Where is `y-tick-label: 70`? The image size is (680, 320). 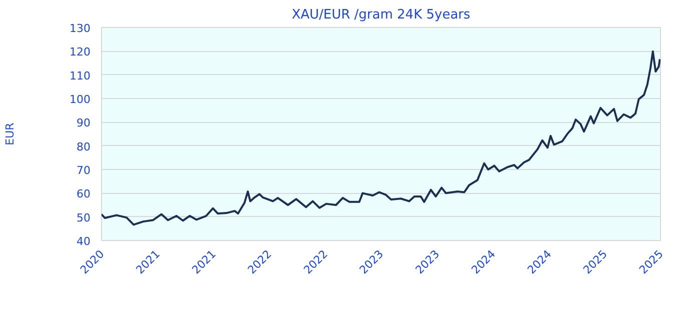 y-tick-label: 70 is located at coordinates (83, 170).